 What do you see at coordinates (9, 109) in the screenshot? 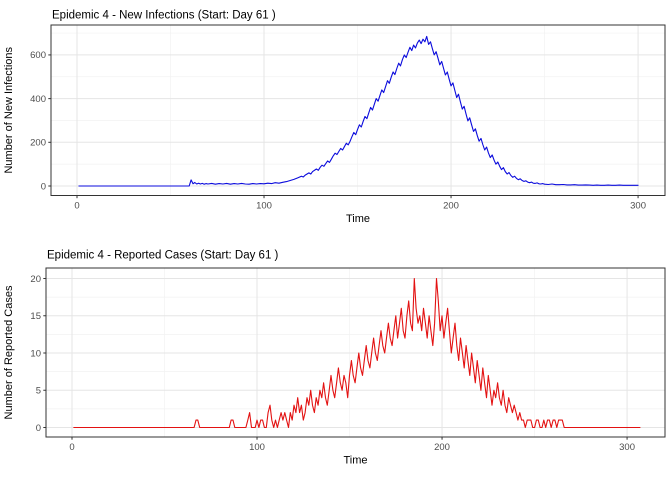
I see `y-axis-title: Number of New Infections` at bounding box center [9, 109].